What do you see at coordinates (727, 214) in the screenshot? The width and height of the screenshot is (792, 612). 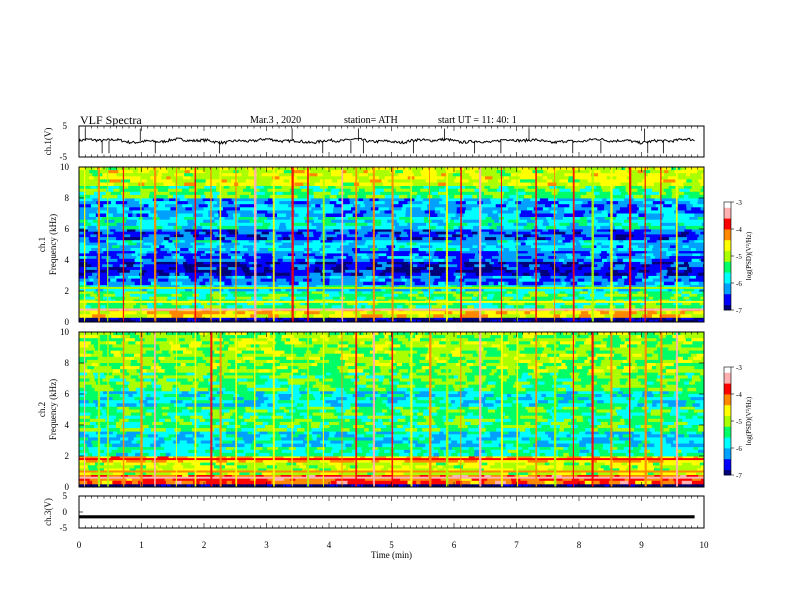 I see `colorbar-swatch` at bounding box center [727, 214].